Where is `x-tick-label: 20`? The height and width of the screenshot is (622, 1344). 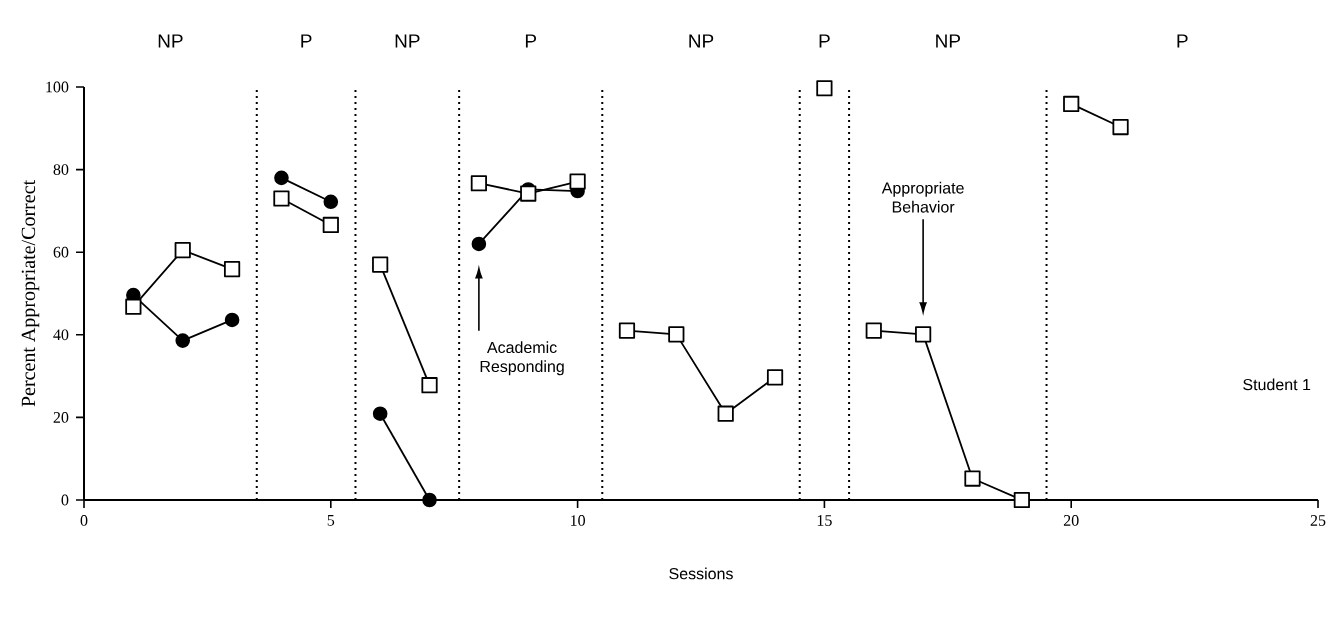
x-tick-label: 20 is located at coordinates (1071, 520).